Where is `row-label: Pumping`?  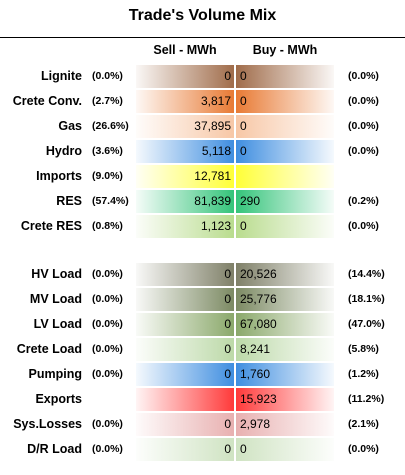
row-label: Pumping is located at coordinates (55, 374).